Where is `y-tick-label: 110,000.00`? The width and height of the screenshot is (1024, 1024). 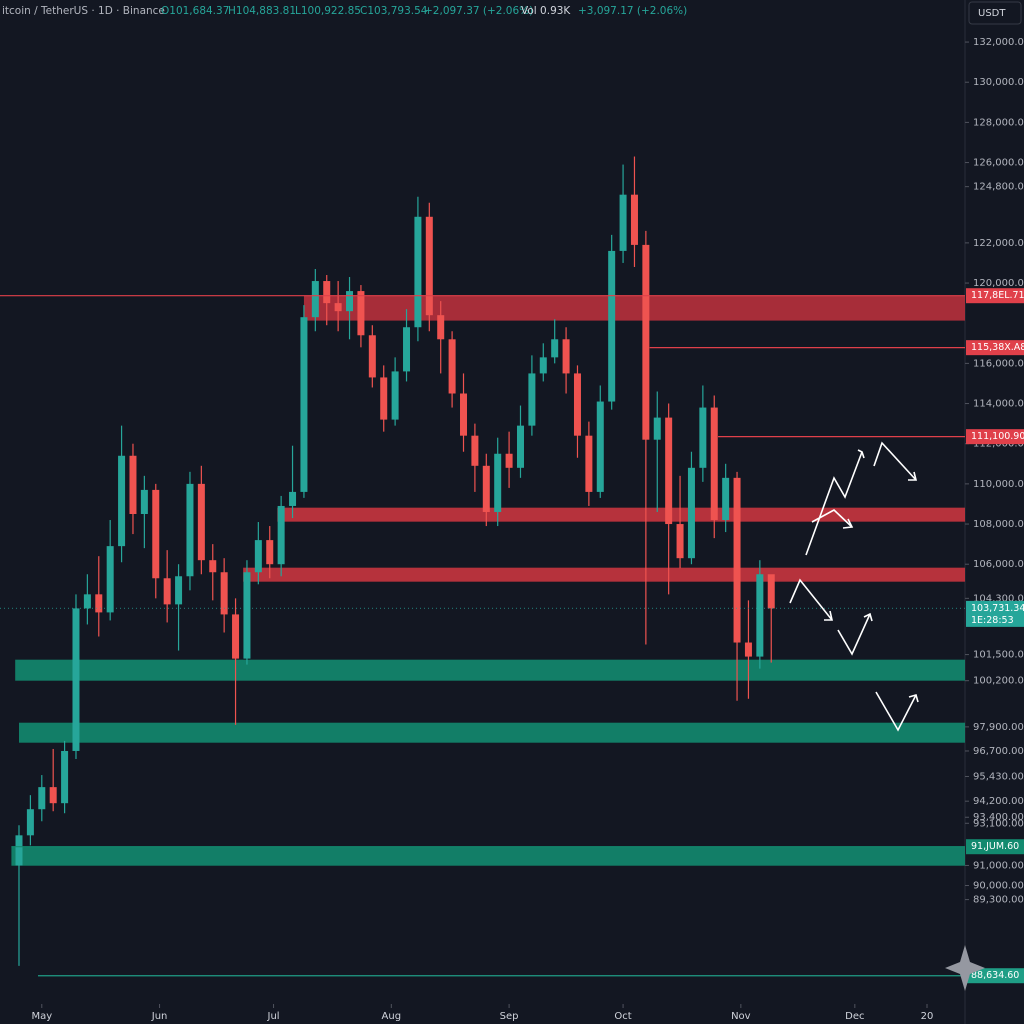
y-tick-label: 110,000.00 is located at coordinates (998, 484).